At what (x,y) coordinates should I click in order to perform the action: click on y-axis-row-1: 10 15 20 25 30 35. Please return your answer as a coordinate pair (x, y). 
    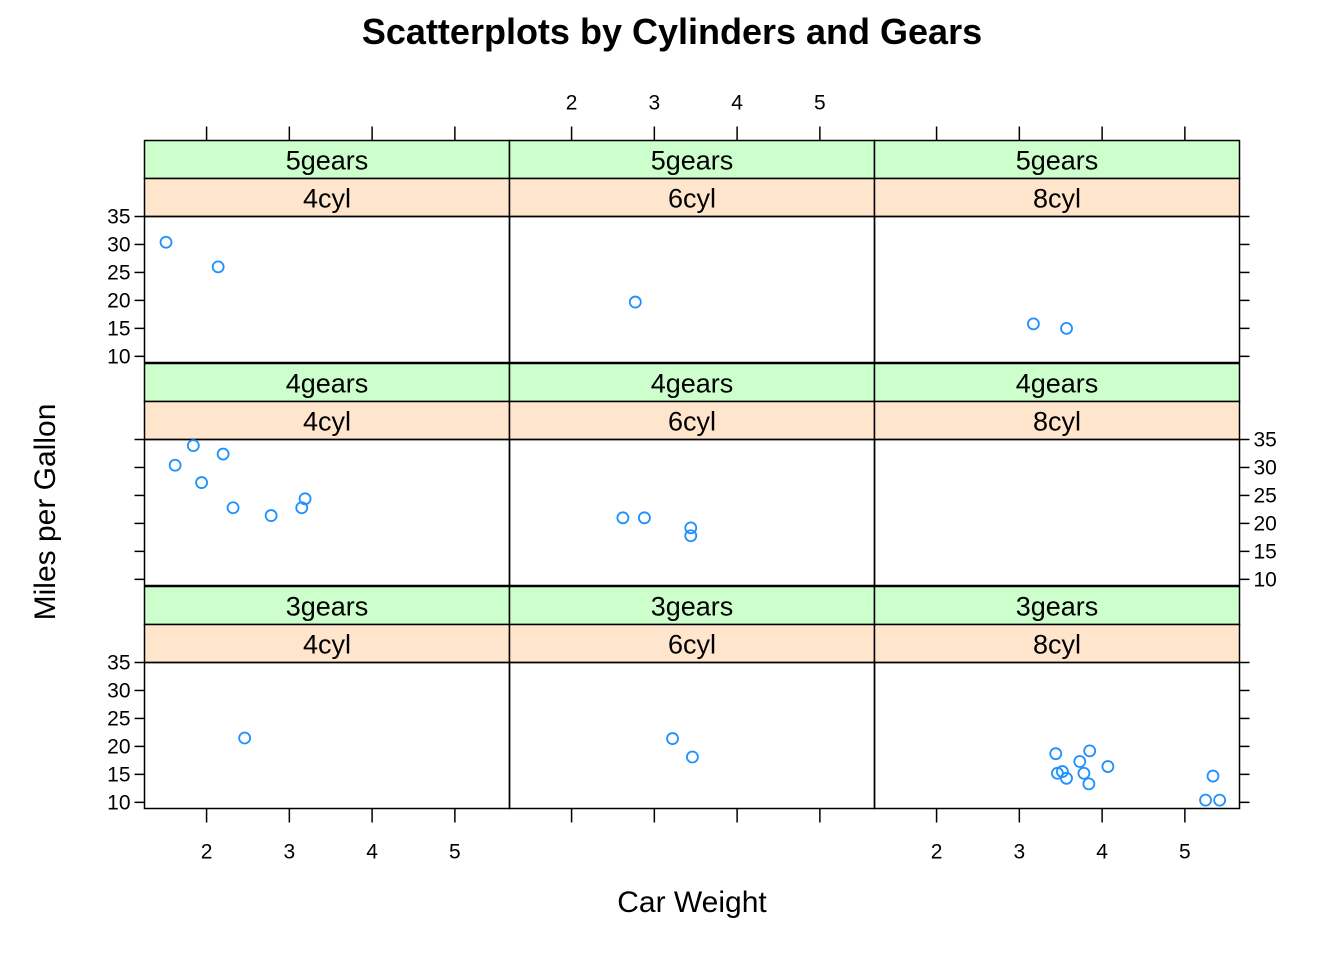
    Looking at the image, I should click on (678, 287).